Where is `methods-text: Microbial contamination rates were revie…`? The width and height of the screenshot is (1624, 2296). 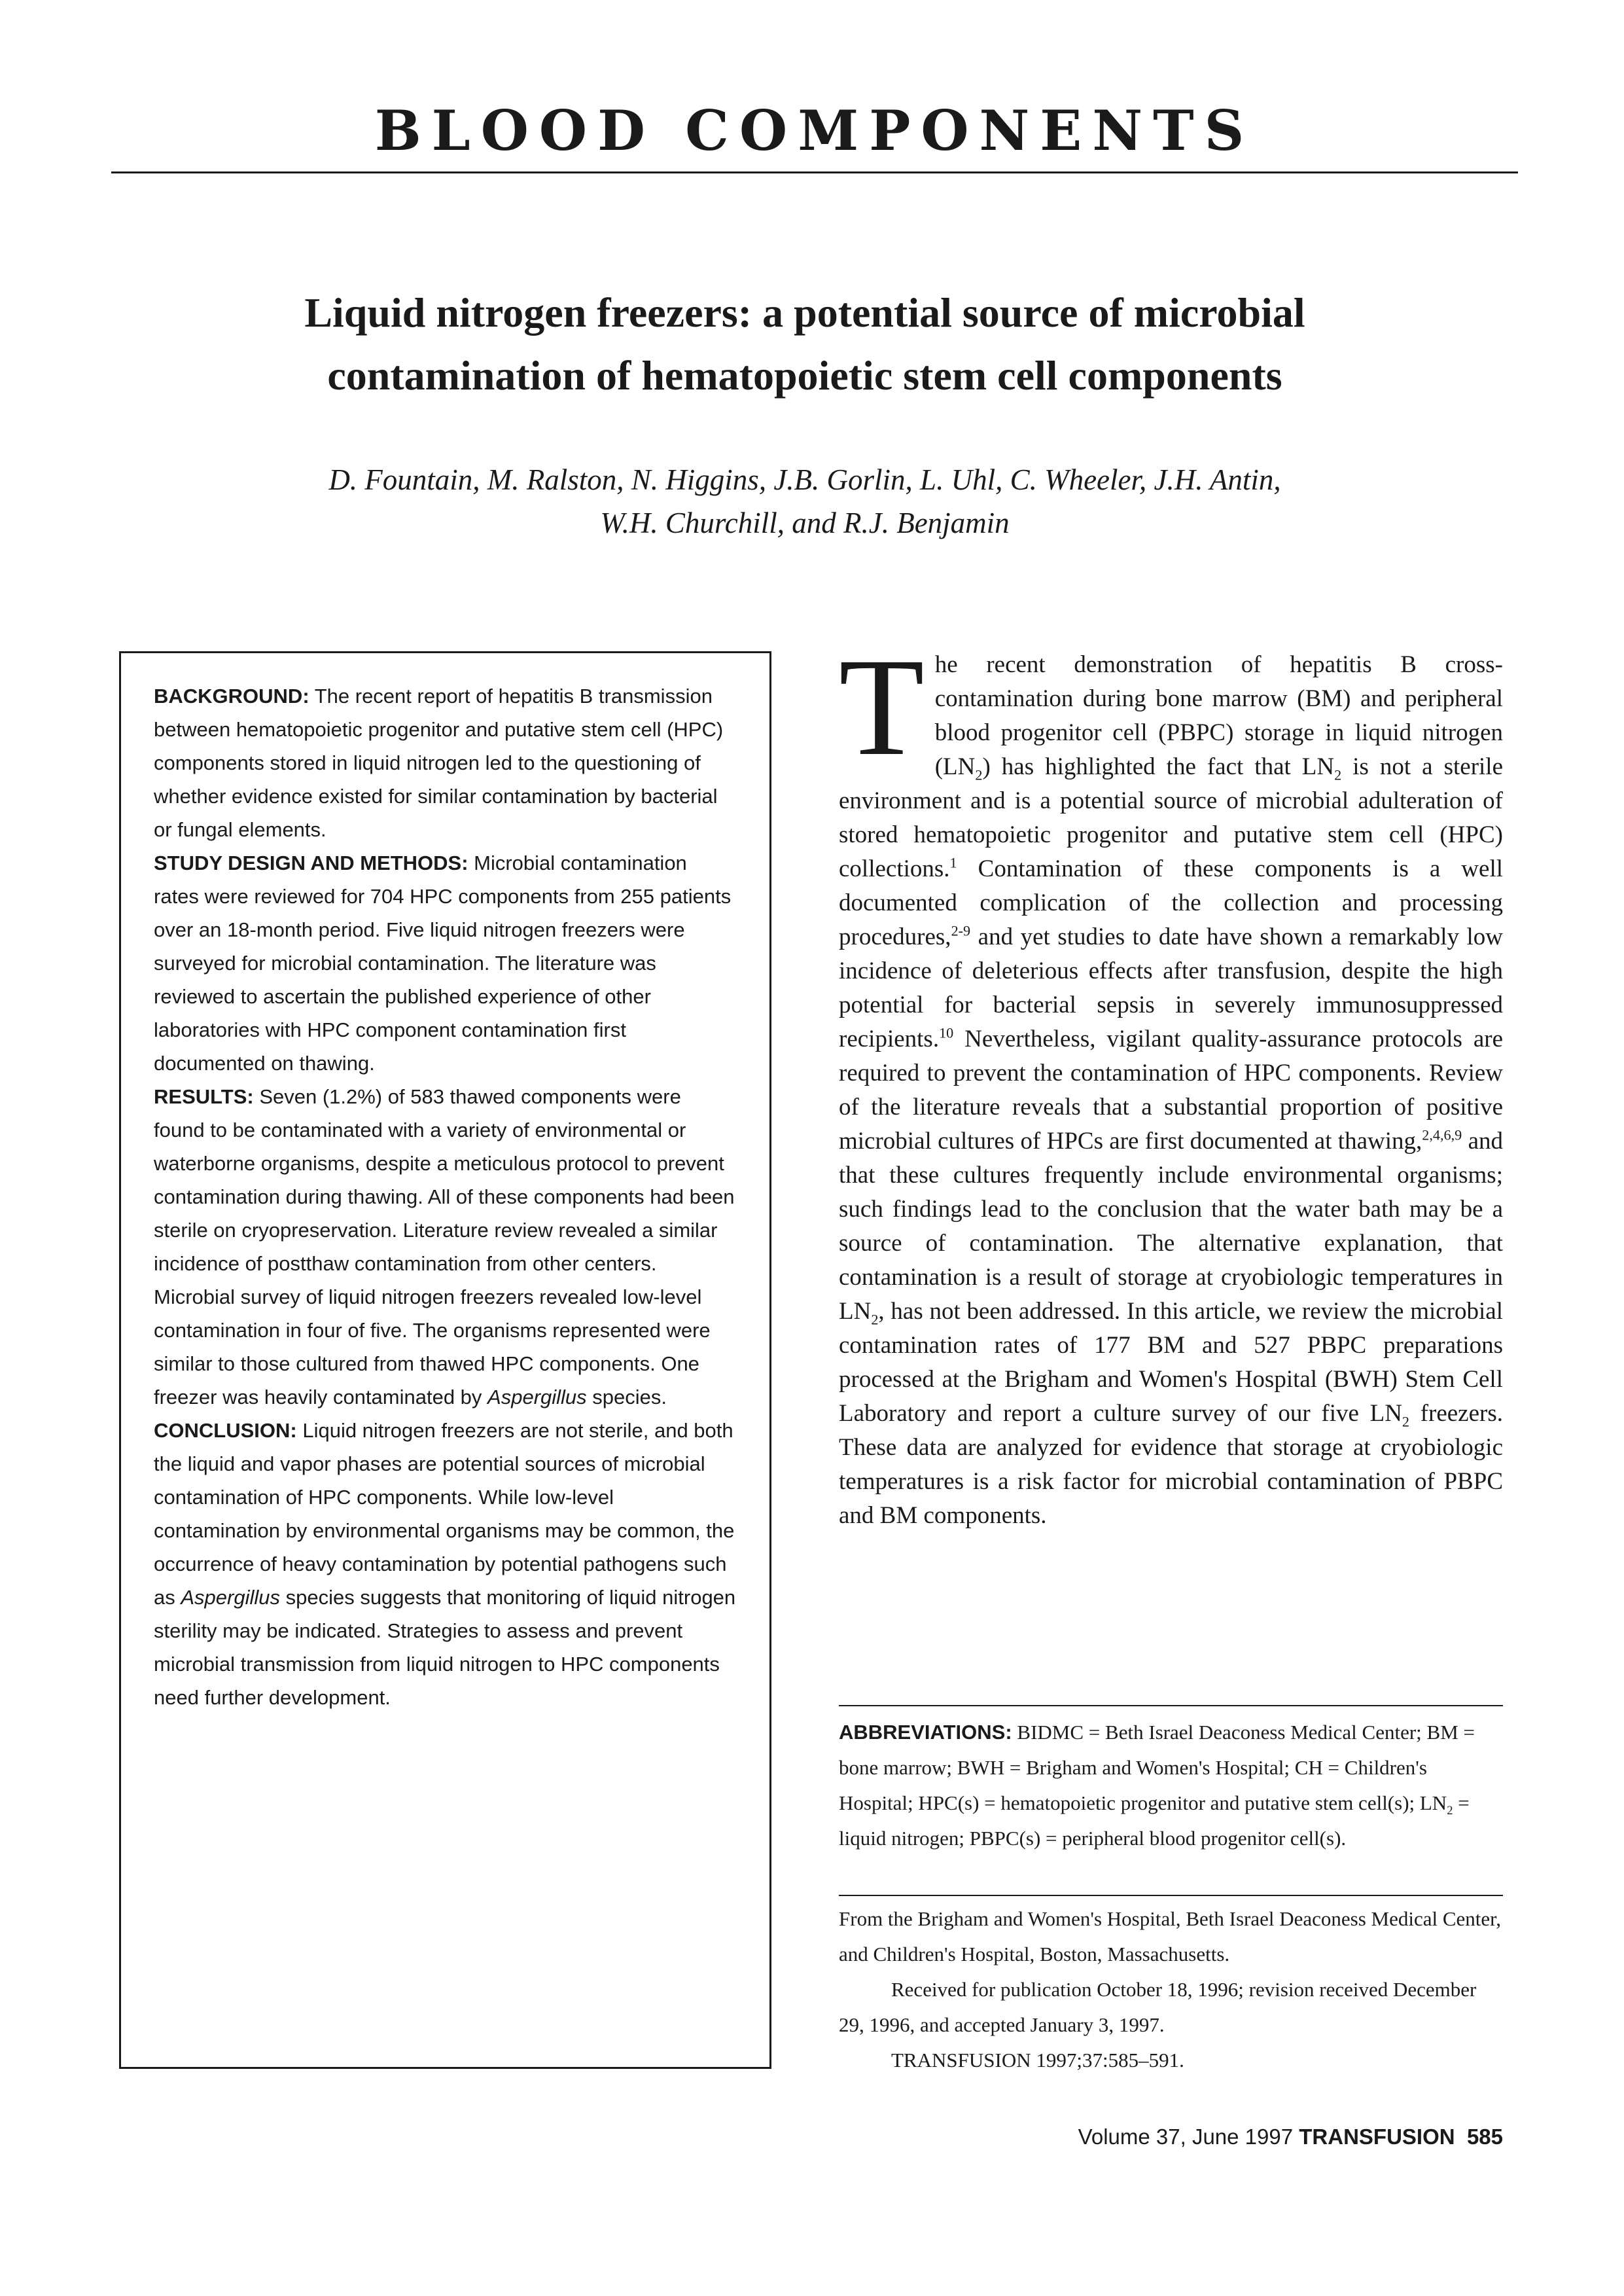 methods-text: Microbial contamination rates were revie… is located at coordinates (443, 963).